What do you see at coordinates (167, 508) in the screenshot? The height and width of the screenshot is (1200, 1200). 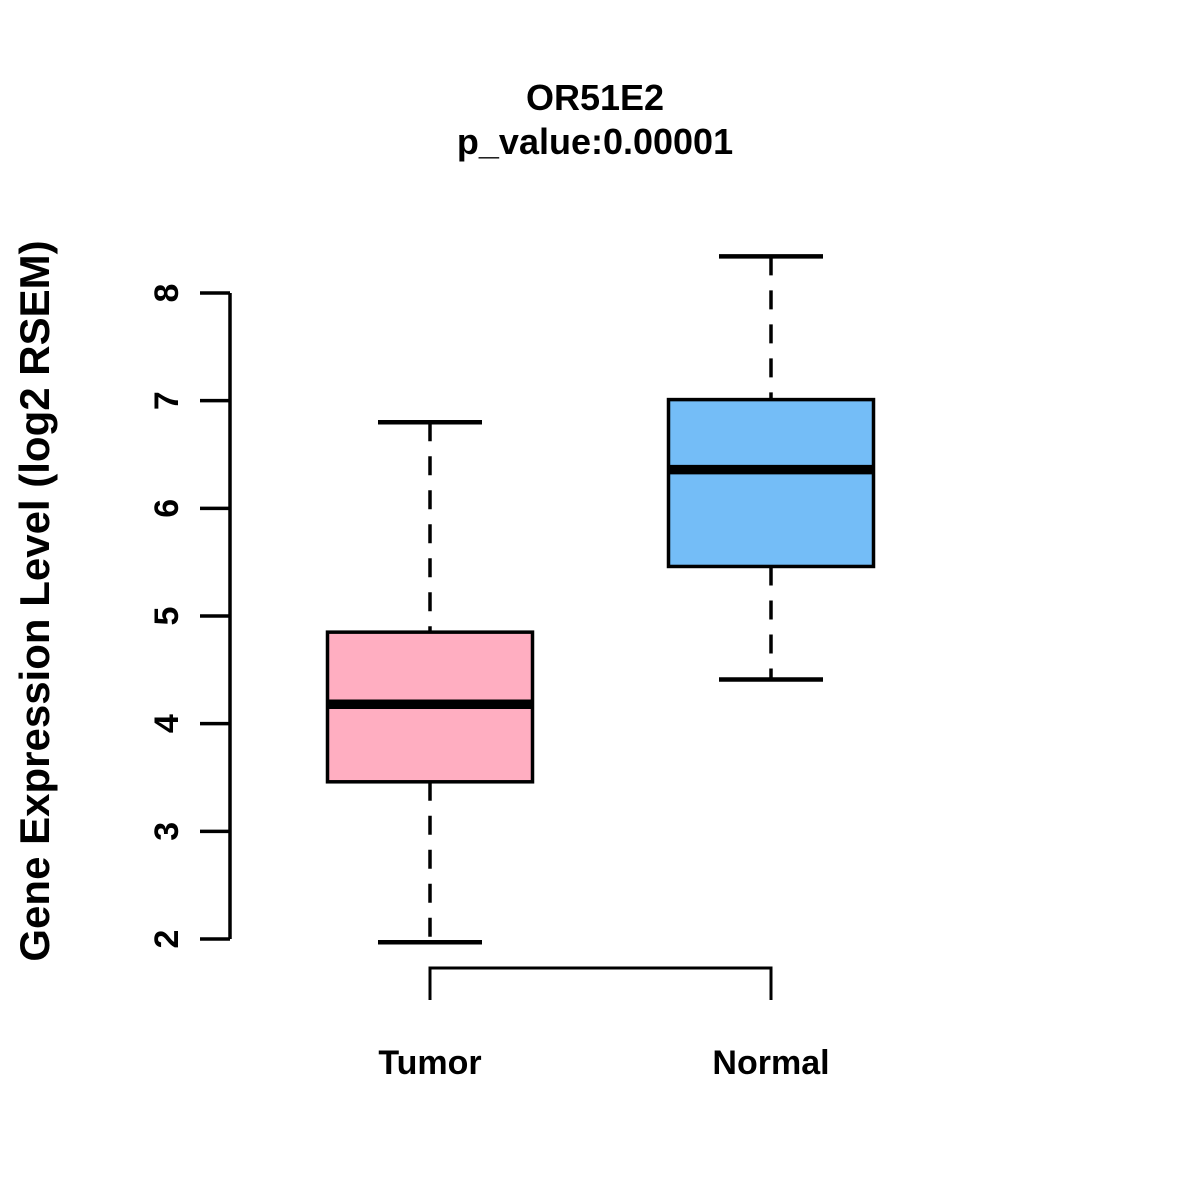 I see `y-axis-tick-label: 6` at bounding box center [167, 508].